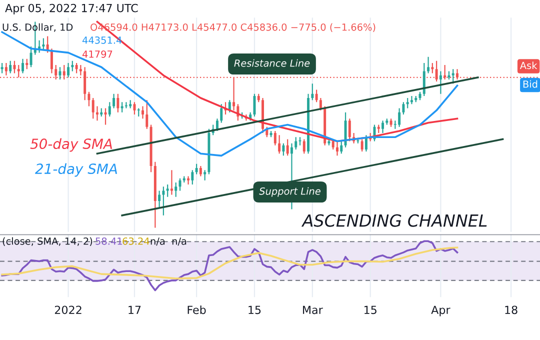 The width and height of the screenshot is (540, 340). Describe the element at coordinates (71, 9) in the screenshot. I see `chart-title: Apr 05, 2022 17:47 UTC` at that location.